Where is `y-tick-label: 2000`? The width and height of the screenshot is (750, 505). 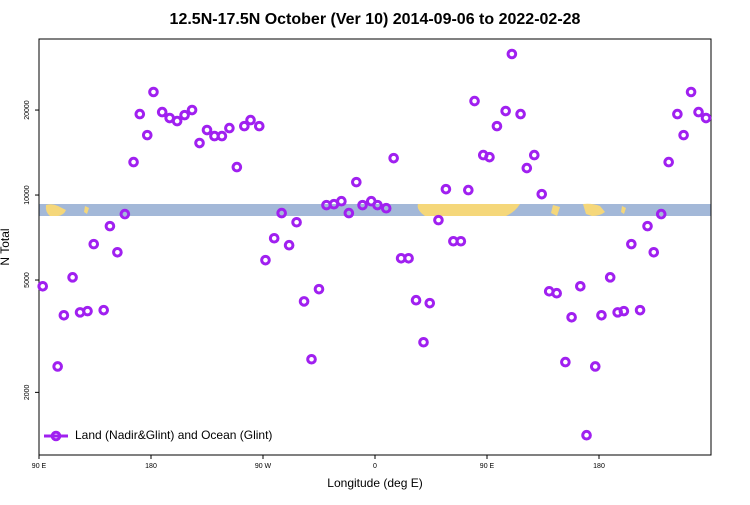 y-tick-label: 2000 is located at coordinates (27, 392).